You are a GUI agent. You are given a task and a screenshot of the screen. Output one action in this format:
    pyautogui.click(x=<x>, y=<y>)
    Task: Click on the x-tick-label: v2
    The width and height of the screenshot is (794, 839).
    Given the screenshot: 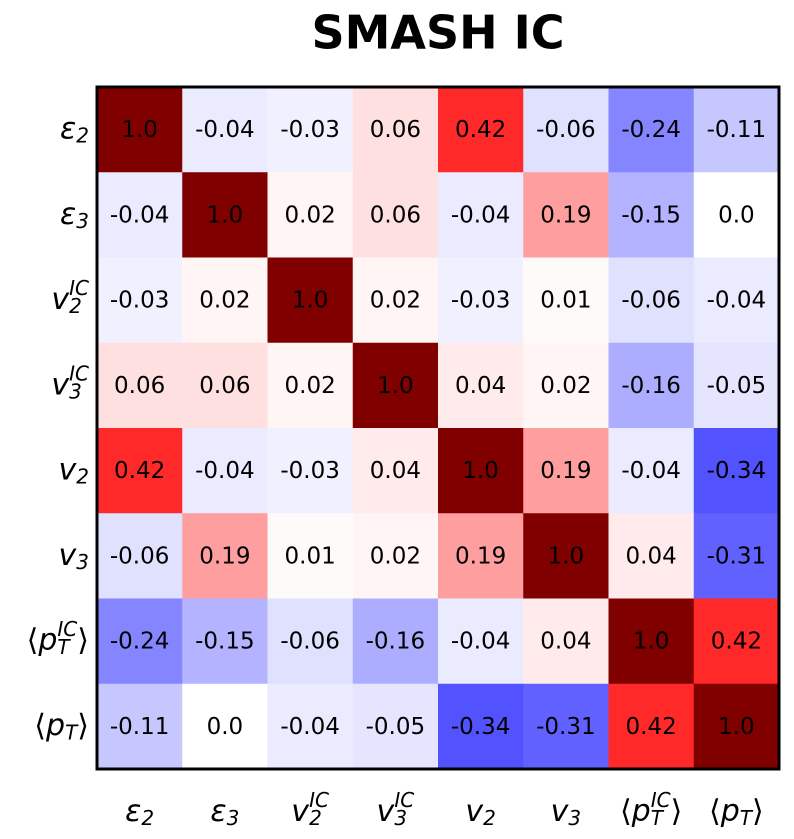 What is the action you would take?
    pyautogui.click(x=480, y=812)
    